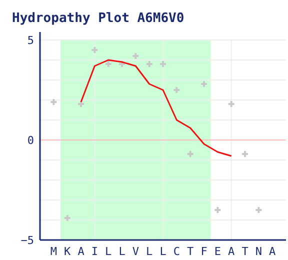  Describe the element at coordinates (94, 251) in the screenshot. I see `x-tick-label: I` at that location.